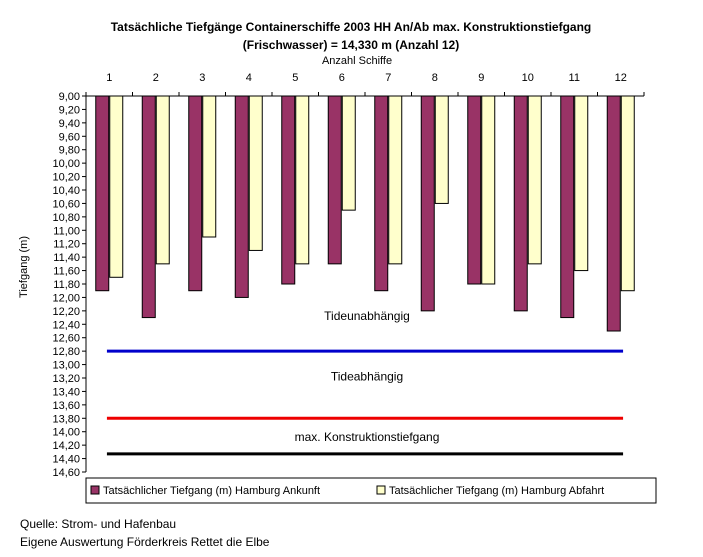  Describe the element at coordinates (66, 312) in the screenshot. I see `y-tick-label: 12,20` at that location.